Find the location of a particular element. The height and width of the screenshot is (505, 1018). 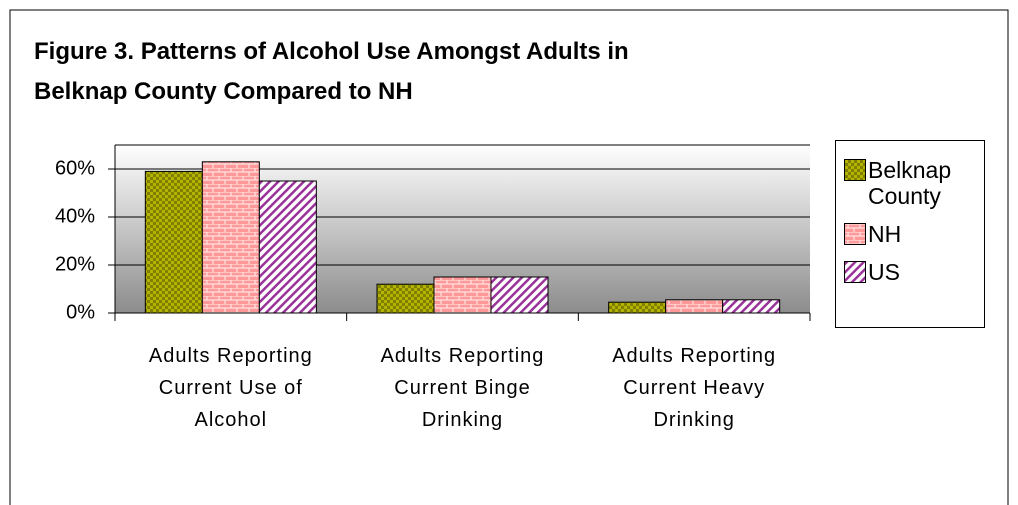

y-tick-label: 0% is located at coordinates (80, 312).